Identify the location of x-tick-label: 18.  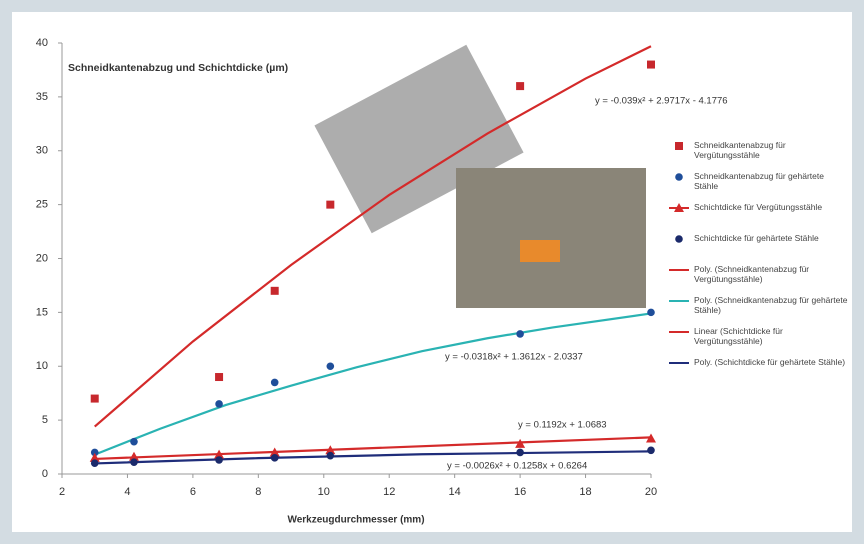
(585, 492).